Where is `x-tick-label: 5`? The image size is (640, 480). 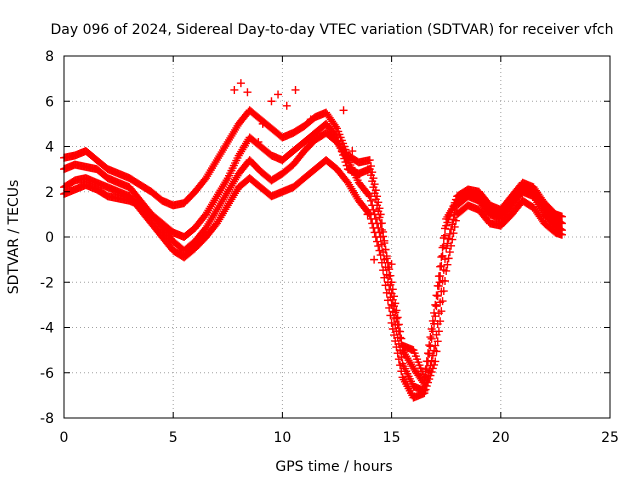 x-tick-label: 5 is located at coordinates (173, 438).